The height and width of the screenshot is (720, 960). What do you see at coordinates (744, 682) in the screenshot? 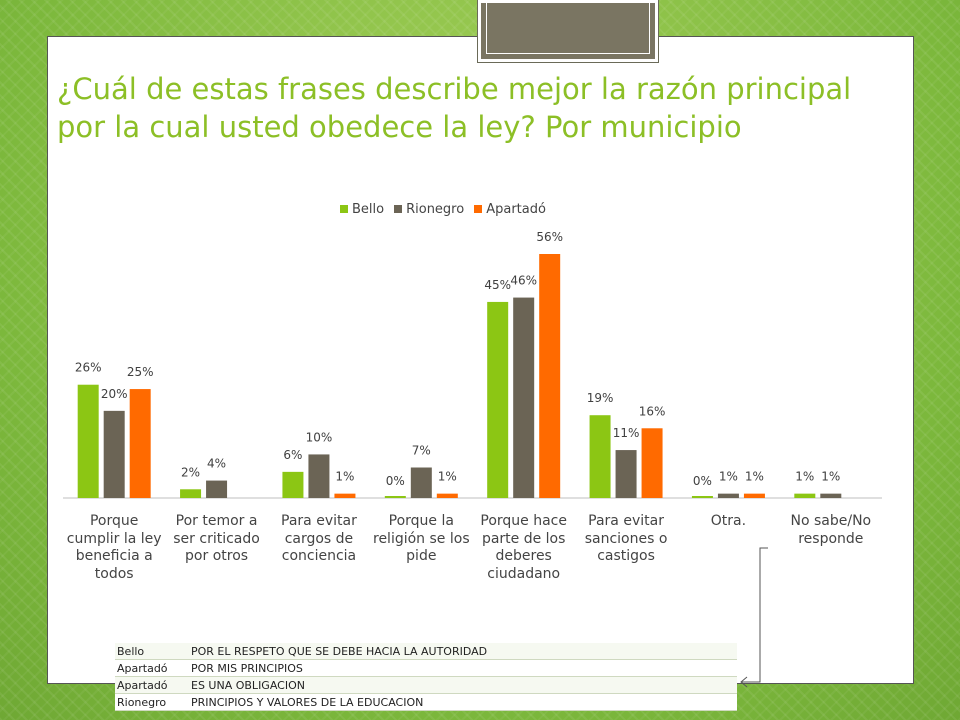
I see `arrow-head-icon` at bounding box center [744, 682].